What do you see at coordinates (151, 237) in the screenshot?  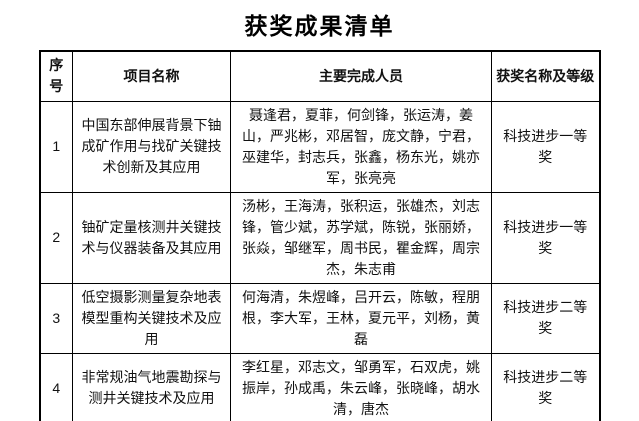 I see `project-cell: 铀矿定量核测井关键技术与仪器装备及其应用` at bounding box center [151, 237].